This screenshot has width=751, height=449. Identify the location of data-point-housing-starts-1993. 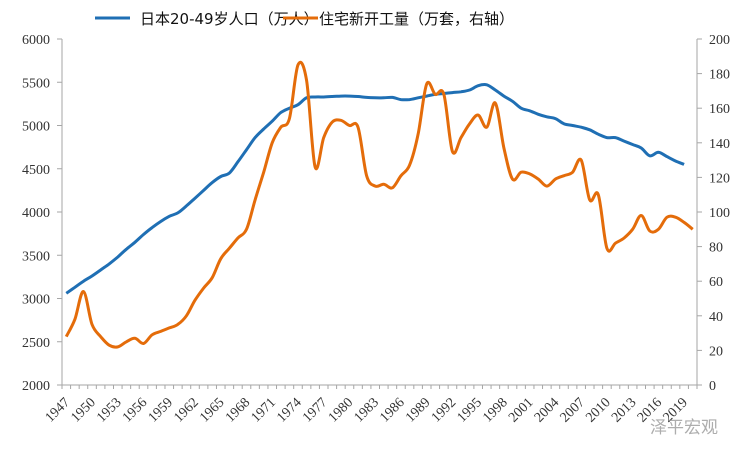
(461, 137).